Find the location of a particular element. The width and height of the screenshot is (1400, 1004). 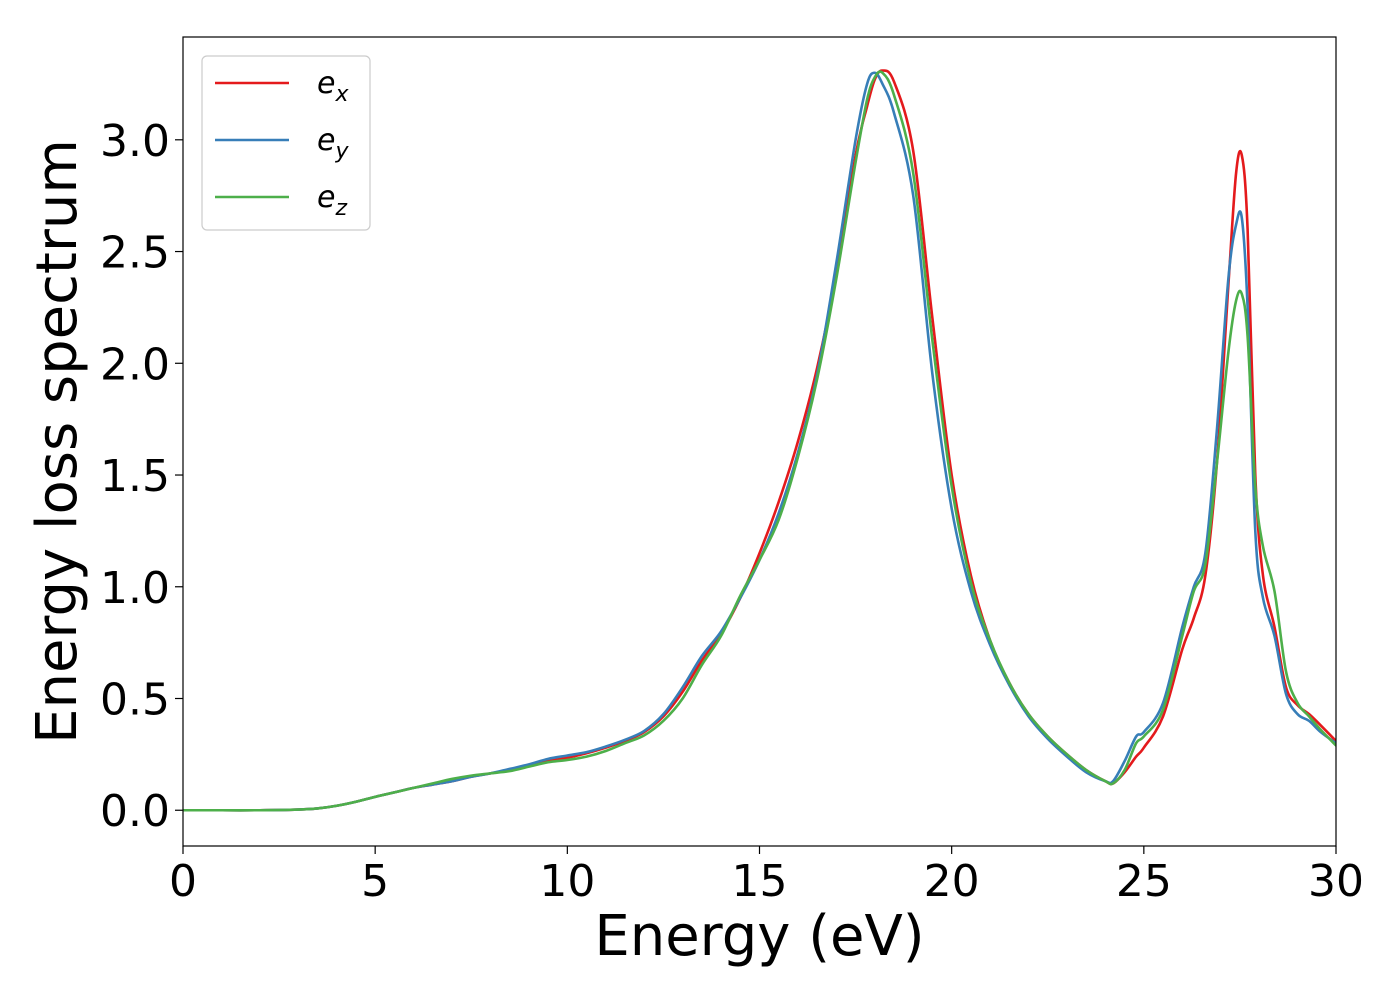

legend-label-subscript: x is located at coordinates (341, 94).